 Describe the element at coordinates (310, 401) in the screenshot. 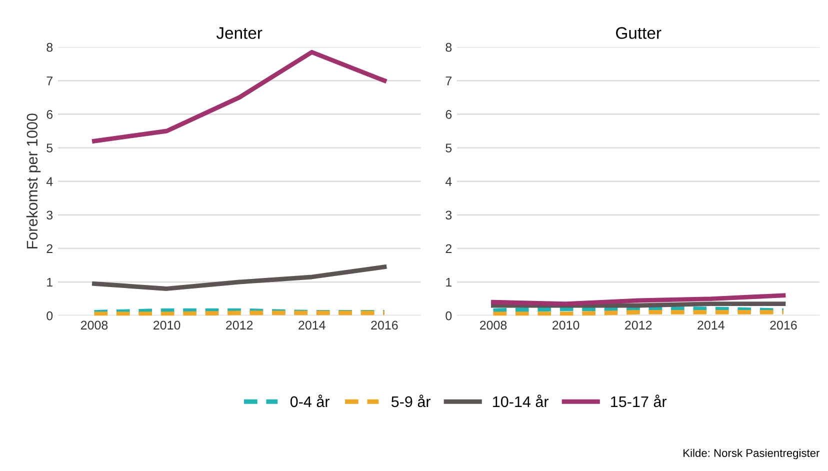

I see `legend-label: 0-4 år` at that location.